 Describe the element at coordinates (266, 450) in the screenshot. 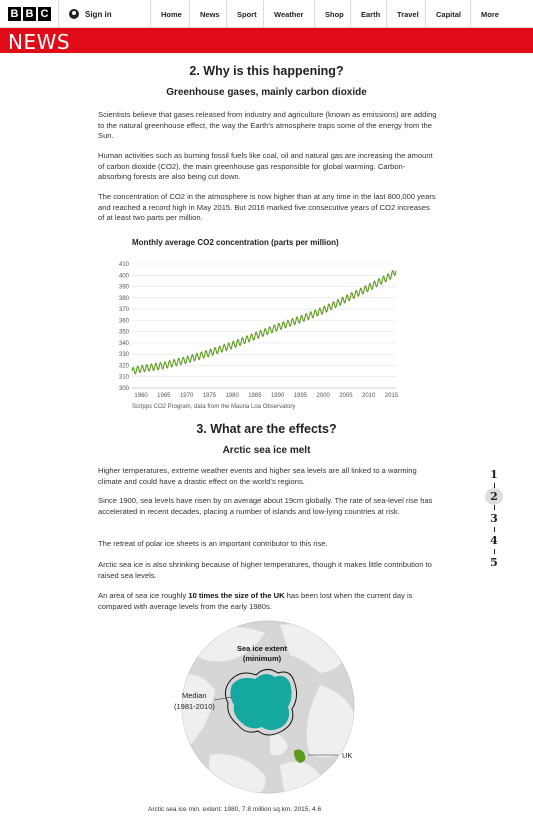

I see `section-subtitle: Arctic sea ice melt` at that location.